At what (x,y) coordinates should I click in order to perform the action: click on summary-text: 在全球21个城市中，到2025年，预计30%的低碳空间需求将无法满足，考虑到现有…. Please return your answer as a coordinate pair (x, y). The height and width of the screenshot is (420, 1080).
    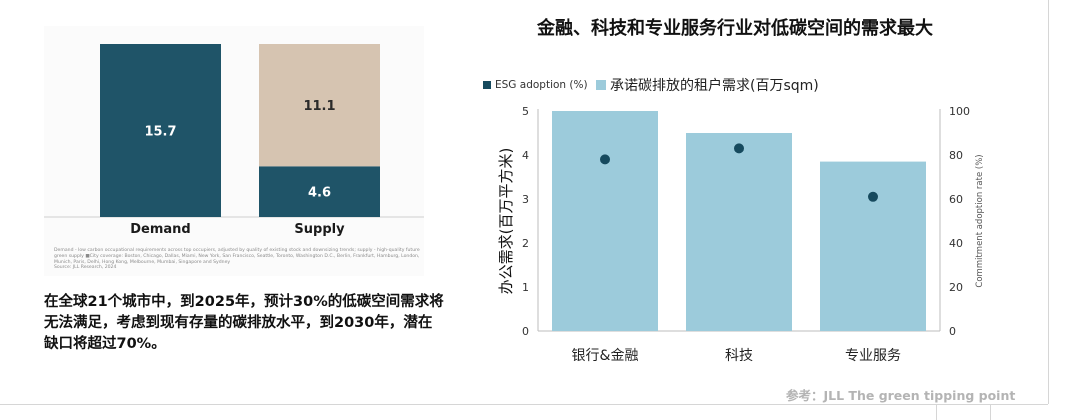
    Looking at the image, I should click on (244, 323).